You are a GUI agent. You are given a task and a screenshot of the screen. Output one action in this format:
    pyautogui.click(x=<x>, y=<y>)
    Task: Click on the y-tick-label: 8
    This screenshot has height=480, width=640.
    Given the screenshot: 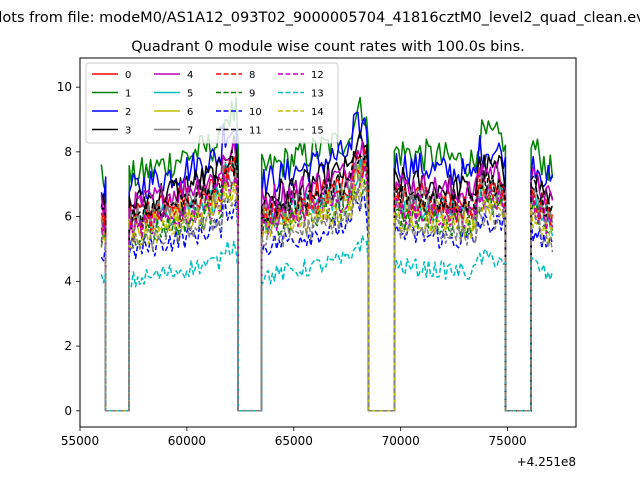 What is the action you would take?
    pyautogui.click(x=68, y=152)
    